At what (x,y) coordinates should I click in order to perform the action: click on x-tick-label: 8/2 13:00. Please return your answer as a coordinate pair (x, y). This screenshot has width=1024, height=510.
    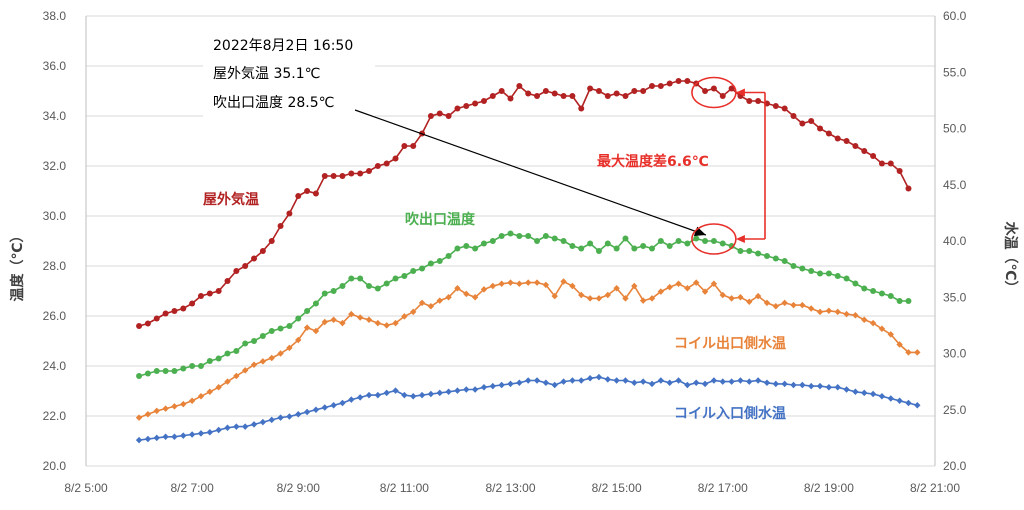
    Looking at the image, I should click on (510, 488).